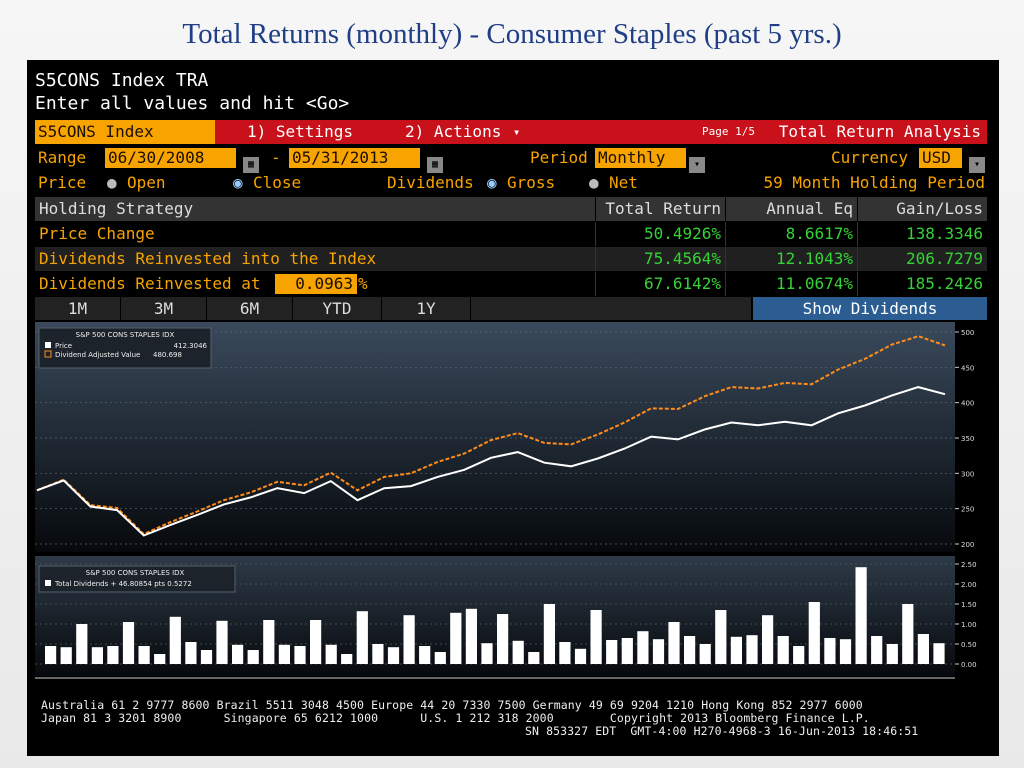 Image resolution: width=1024 pixels, height=768 pixels. Describe the element at coordinates (967, 545) in the screenshot. I see `y-tick-label: 200` at that location.